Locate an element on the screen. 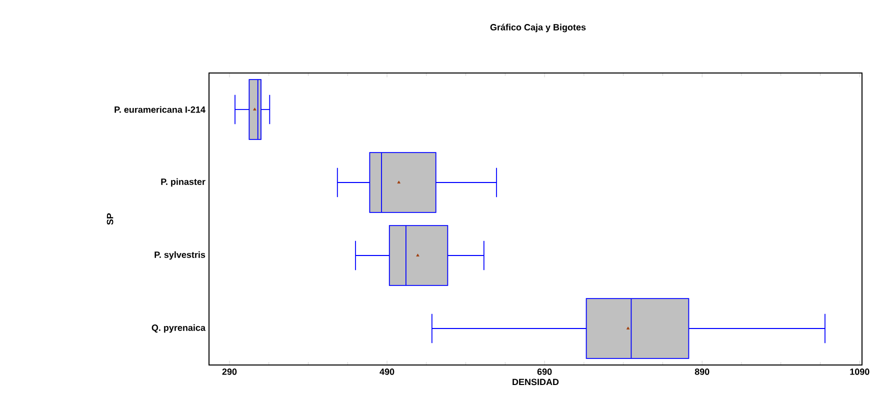  x-axis-title: DENSIDAD is located at coordinates (535, 382).